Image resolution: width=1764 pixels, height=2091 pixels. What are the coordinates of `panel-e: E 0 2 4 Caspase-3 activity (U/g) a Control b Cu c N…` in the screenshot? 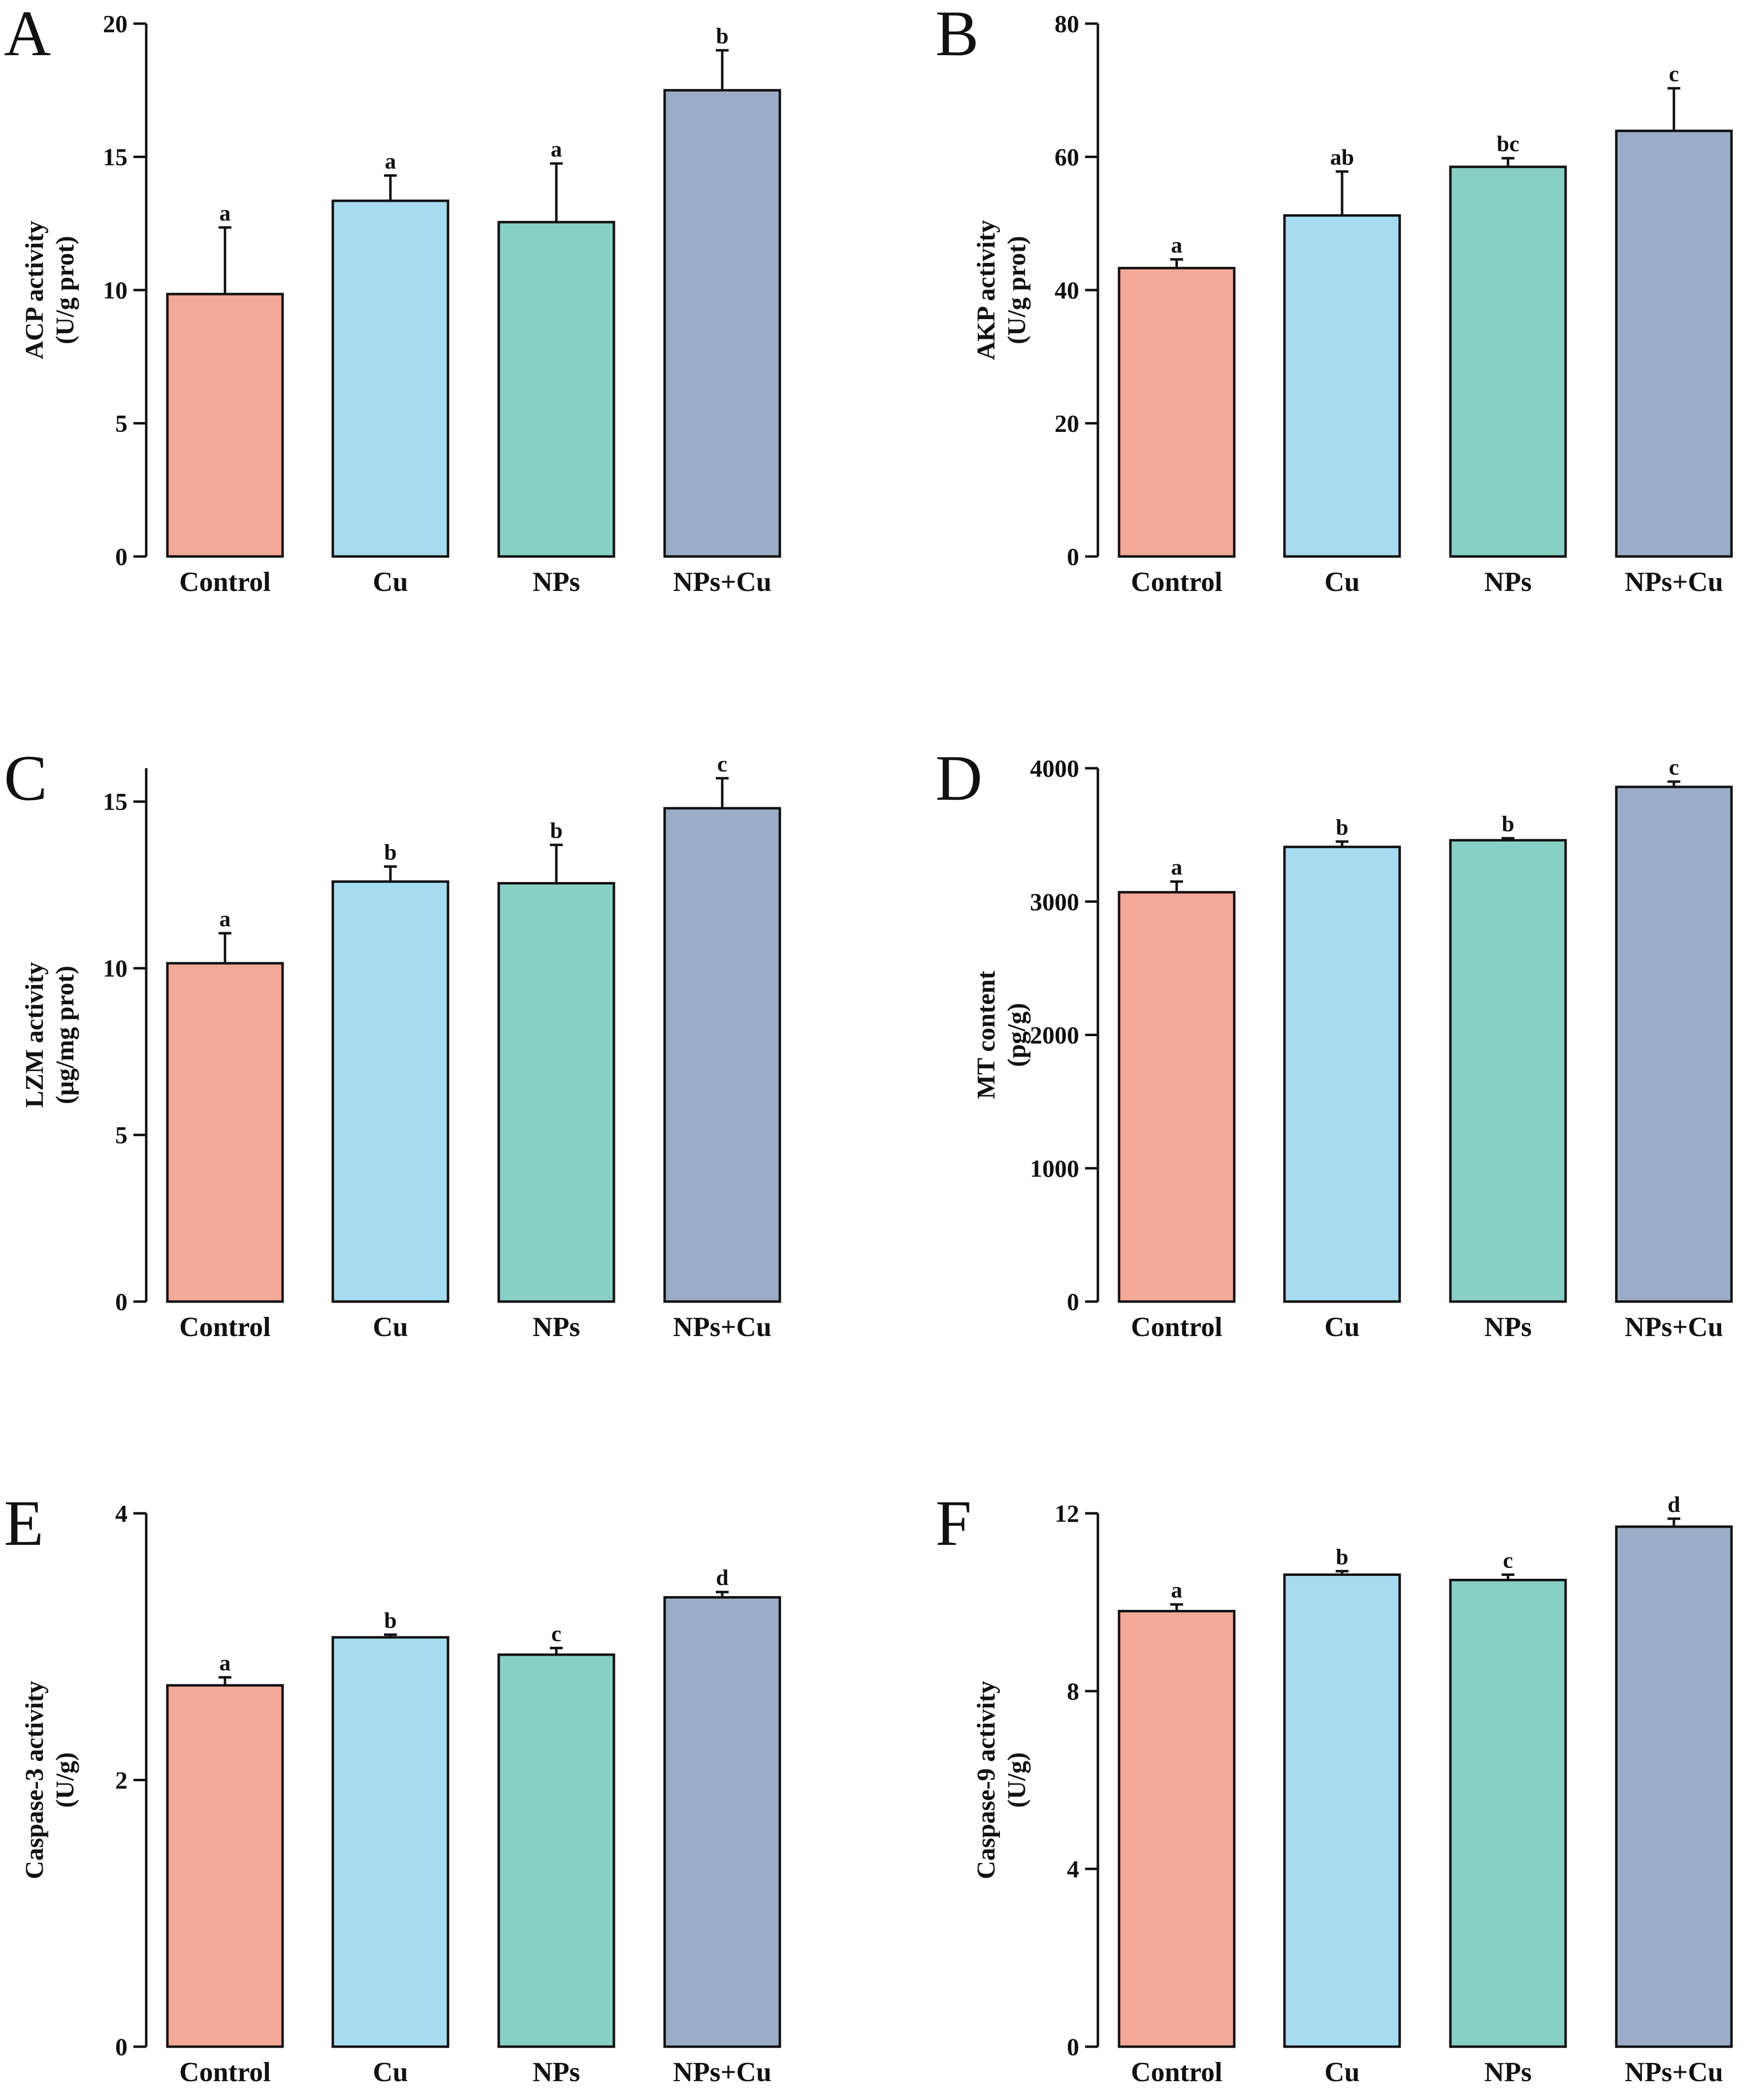 It's located at (392, 1788).